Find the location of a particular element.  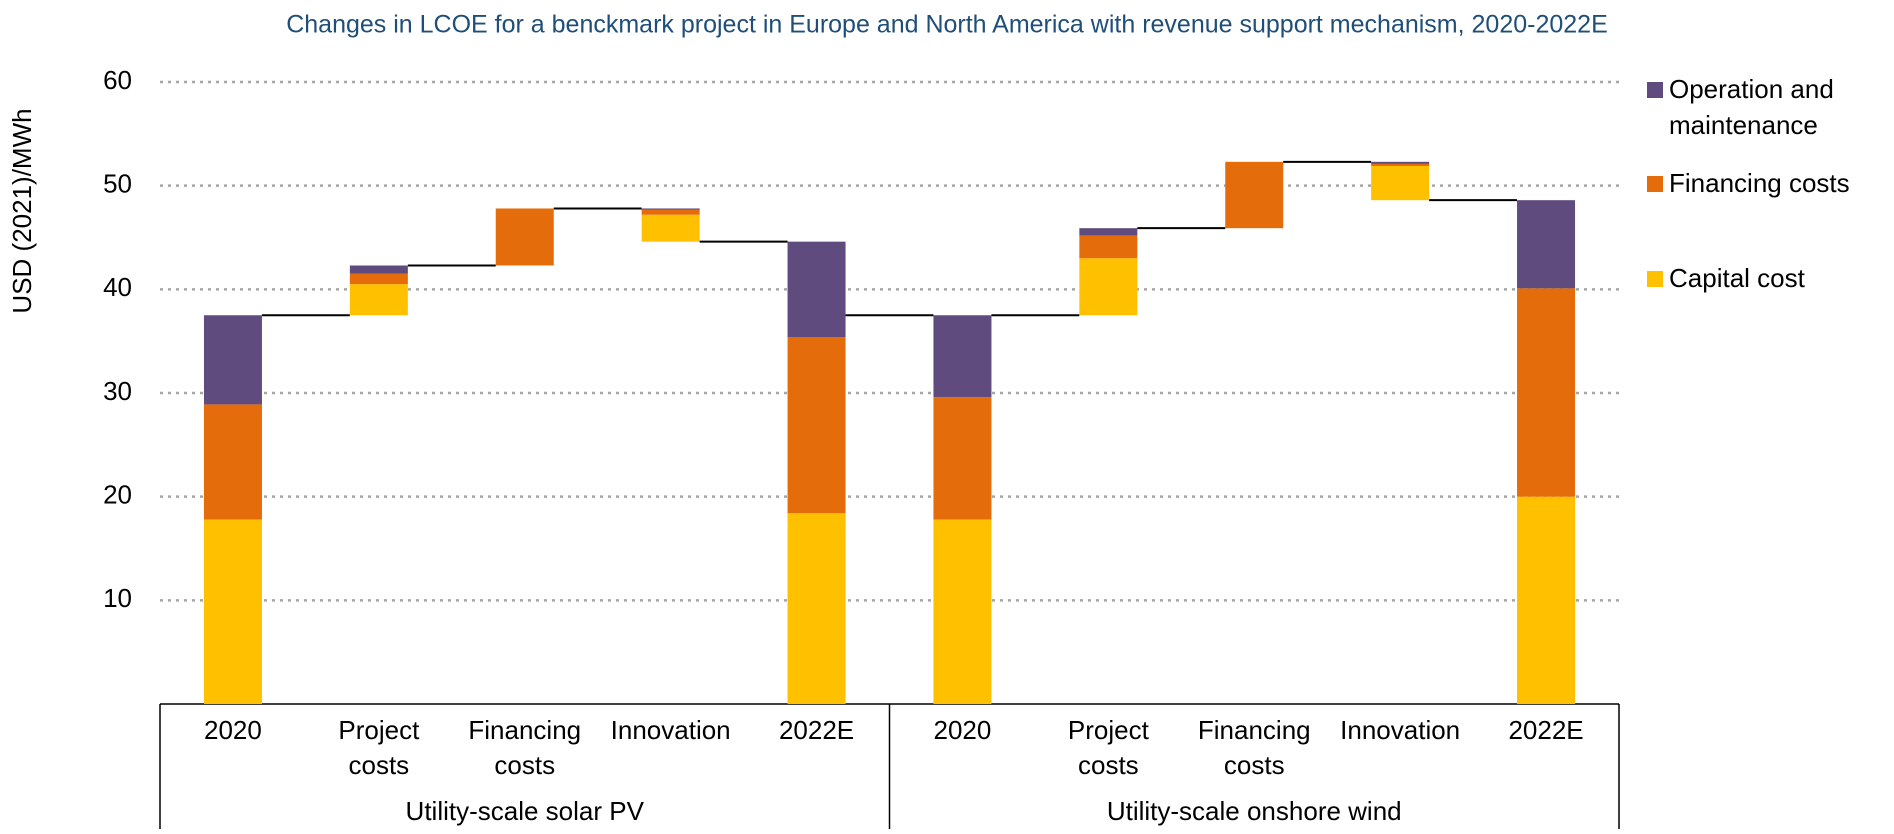

y-axis-label: USD (2021)/MWh is located at coordinates (22, 210).